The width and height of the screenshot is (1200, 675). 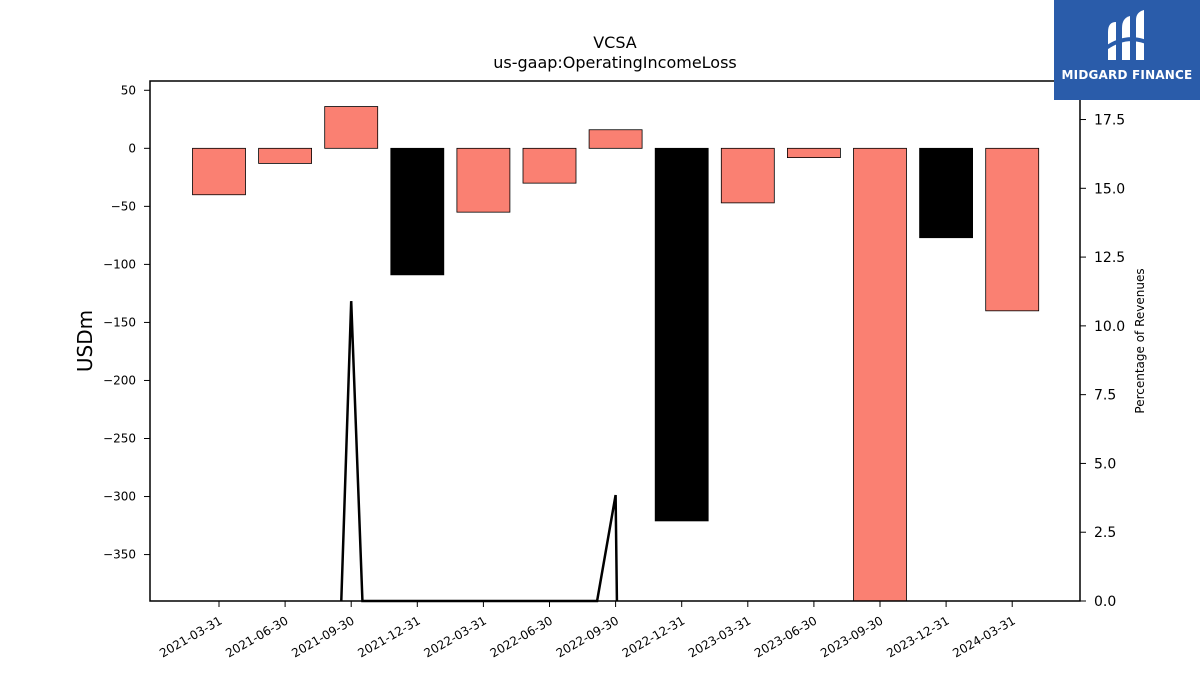 What do you see at coordinates (1109, 258) in the screenshot?
I see `y2-tick-label: 12.5` at bounding box center [1109, 258].